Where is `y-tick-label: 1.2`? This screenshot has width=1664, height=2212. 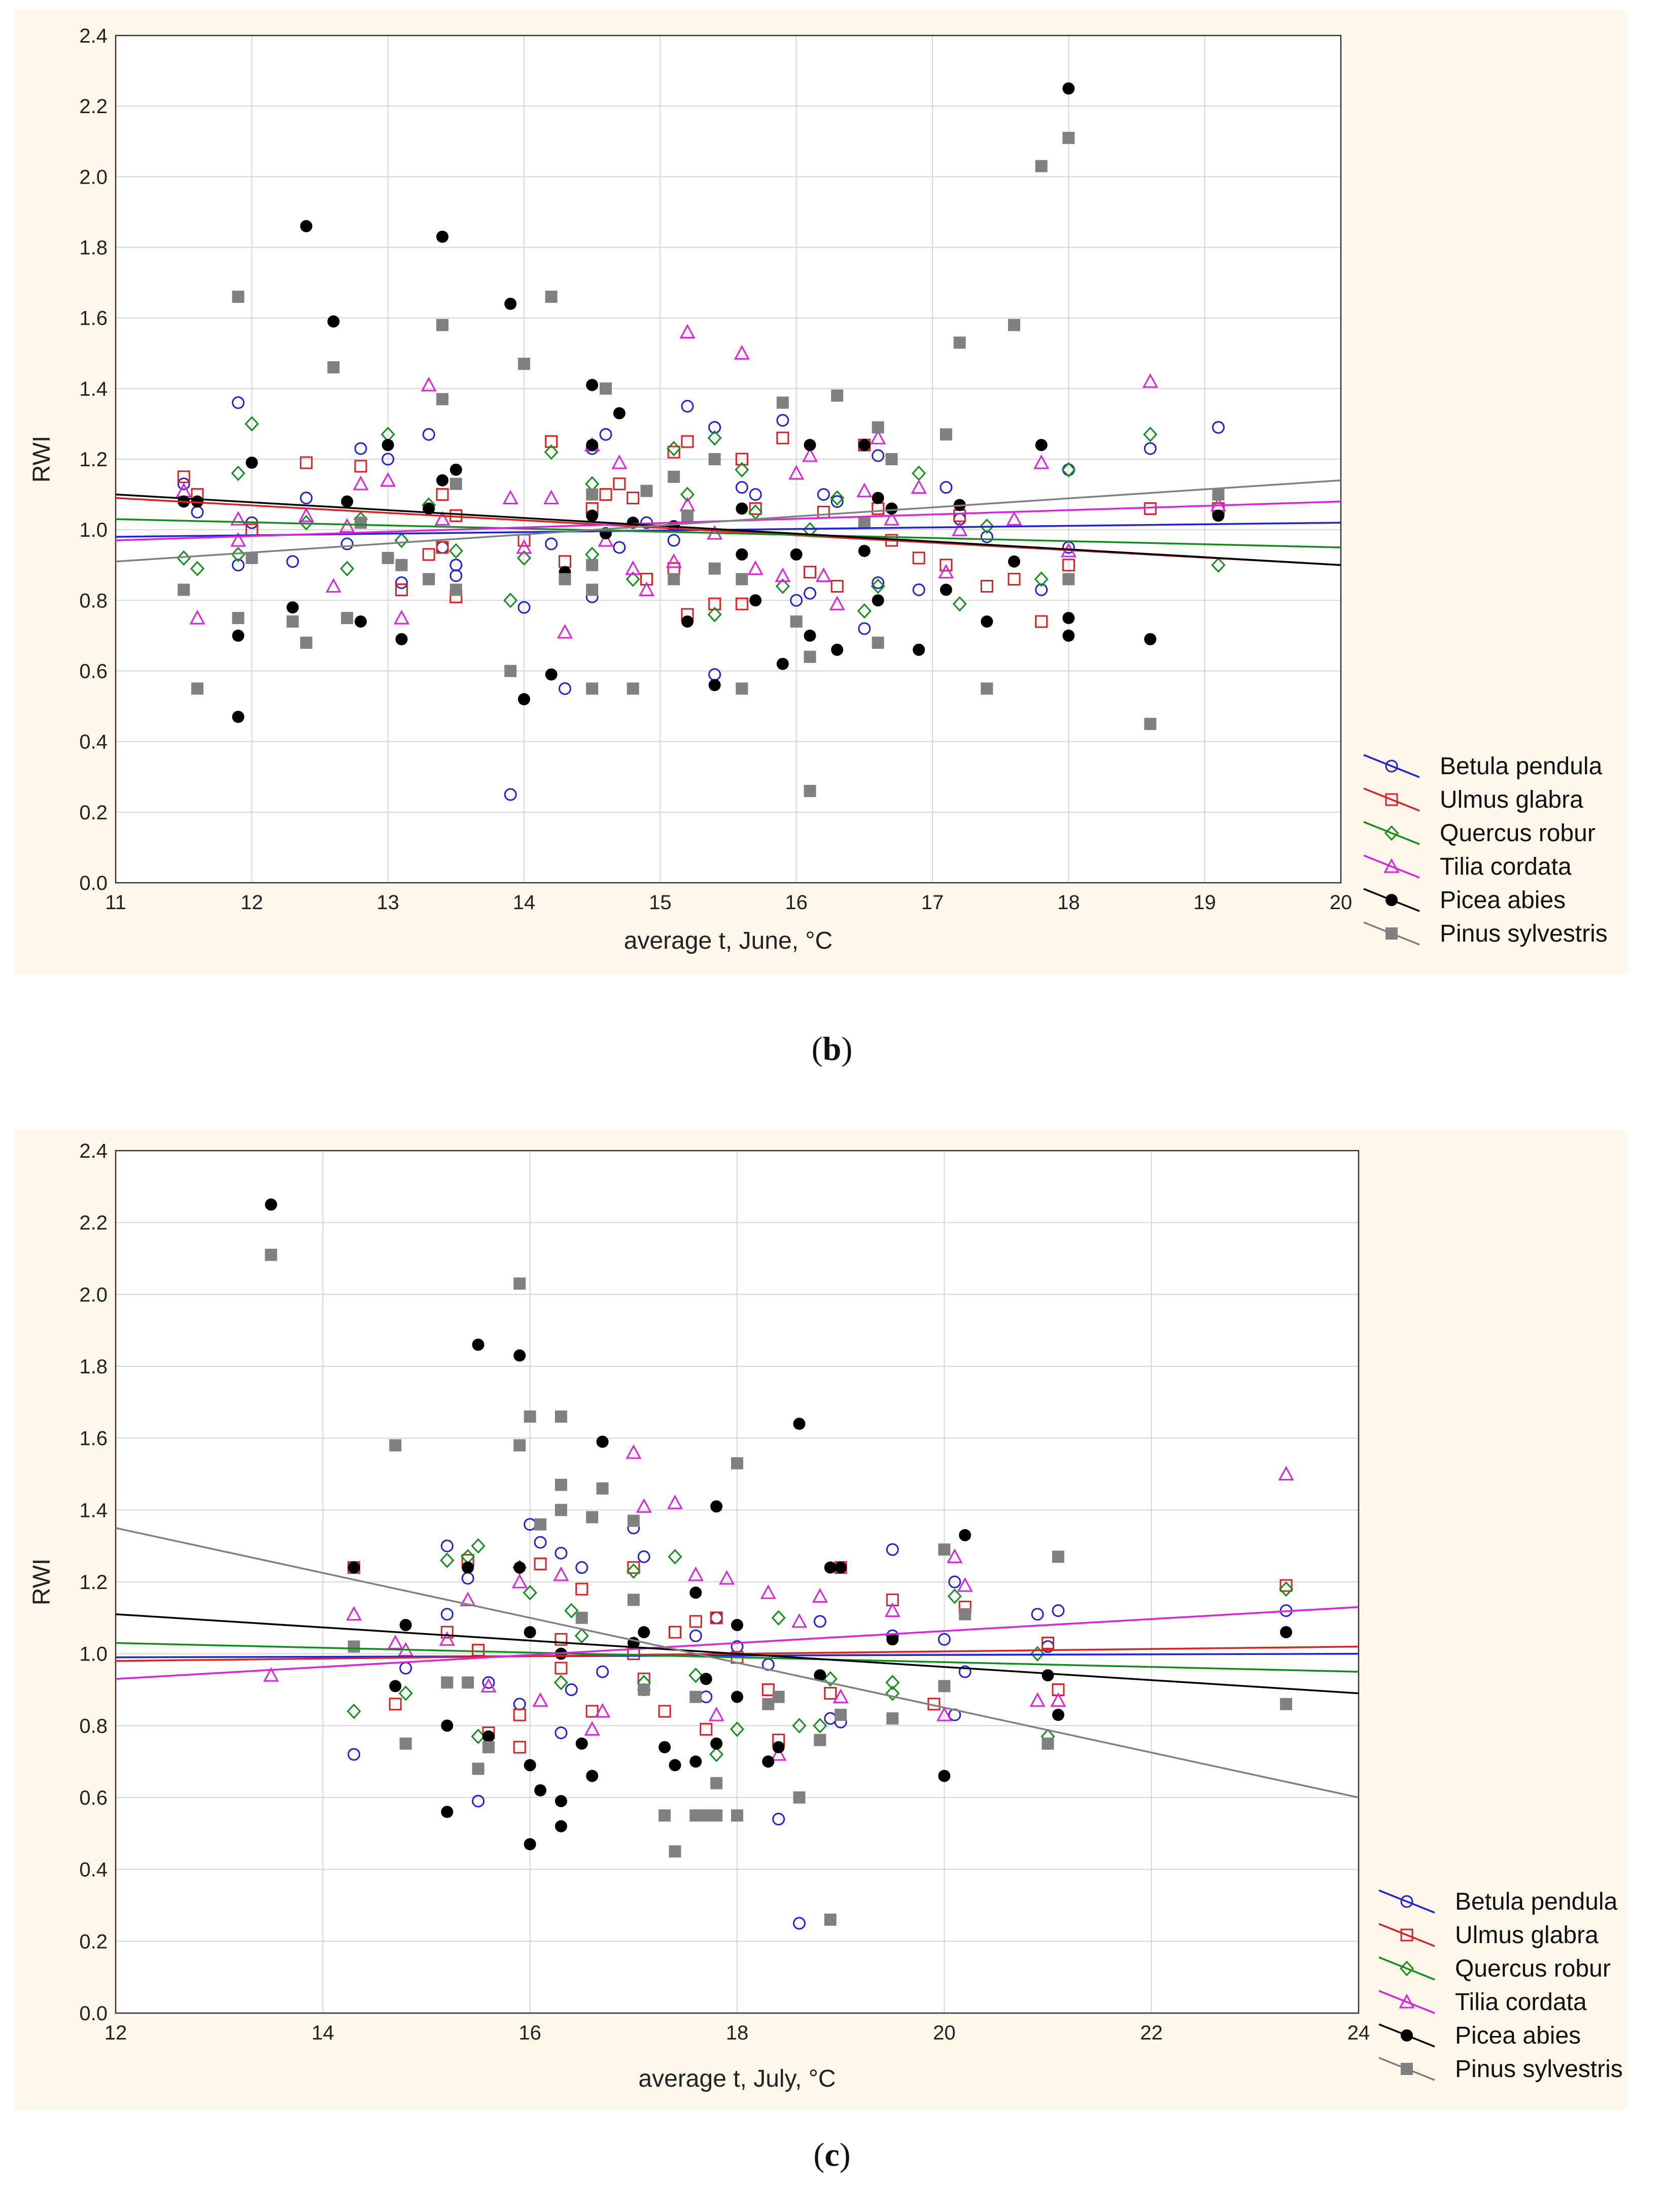
y-tick-label: 1.2 is located at coordinates (93, 459).